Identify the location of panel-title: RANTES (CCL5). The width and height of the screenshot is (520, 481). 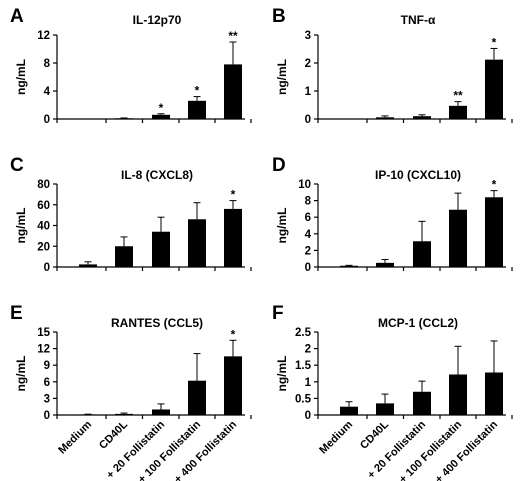
(157, 323).